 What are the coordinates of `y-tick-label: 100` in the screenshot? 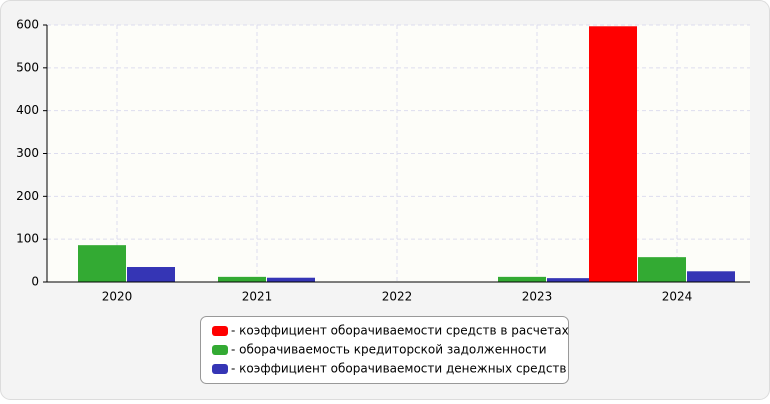 It's located at (27, 239).